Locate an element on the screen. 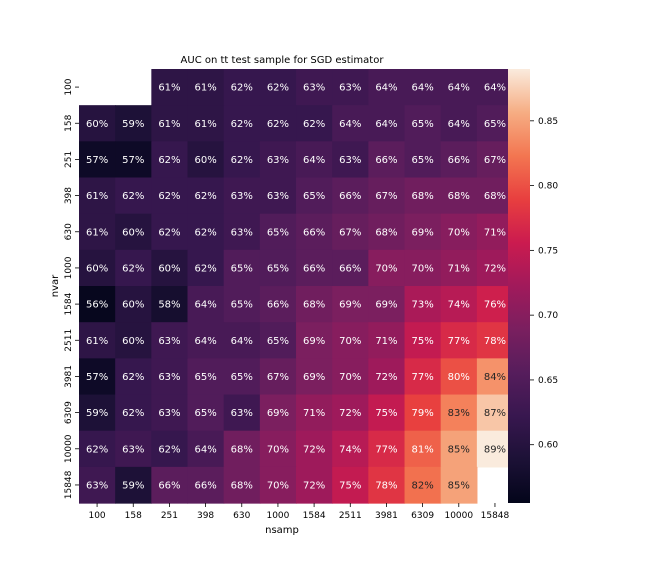 This screenshot has height=576, width=648. x-tick-label: 398 is located at coordinates (205, 516).